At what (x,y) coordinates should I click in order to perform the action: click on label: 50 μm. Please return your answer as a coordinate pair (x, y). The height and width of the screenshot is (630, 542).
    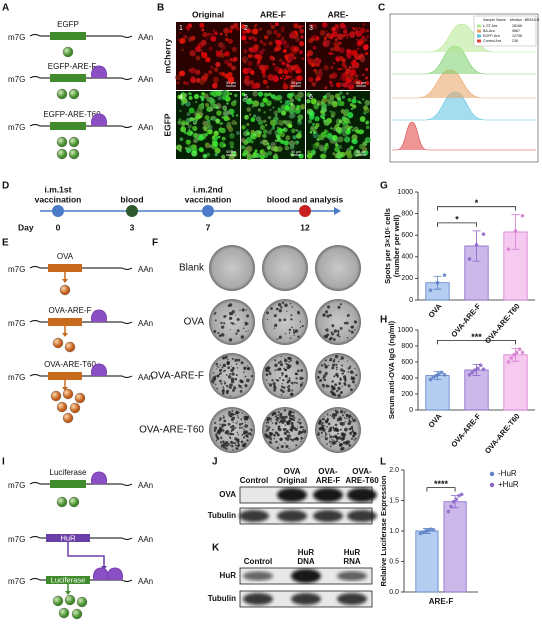
    Looking at the image, I should click on (231, 83).